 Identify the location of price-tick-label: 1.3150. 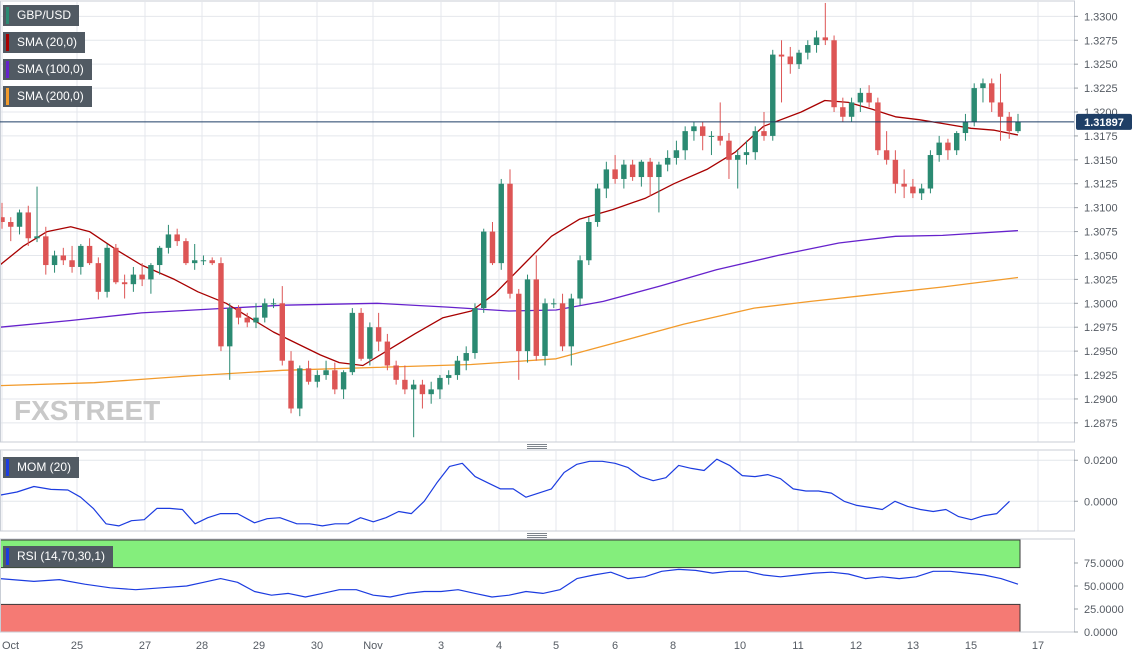
(1101, 161).